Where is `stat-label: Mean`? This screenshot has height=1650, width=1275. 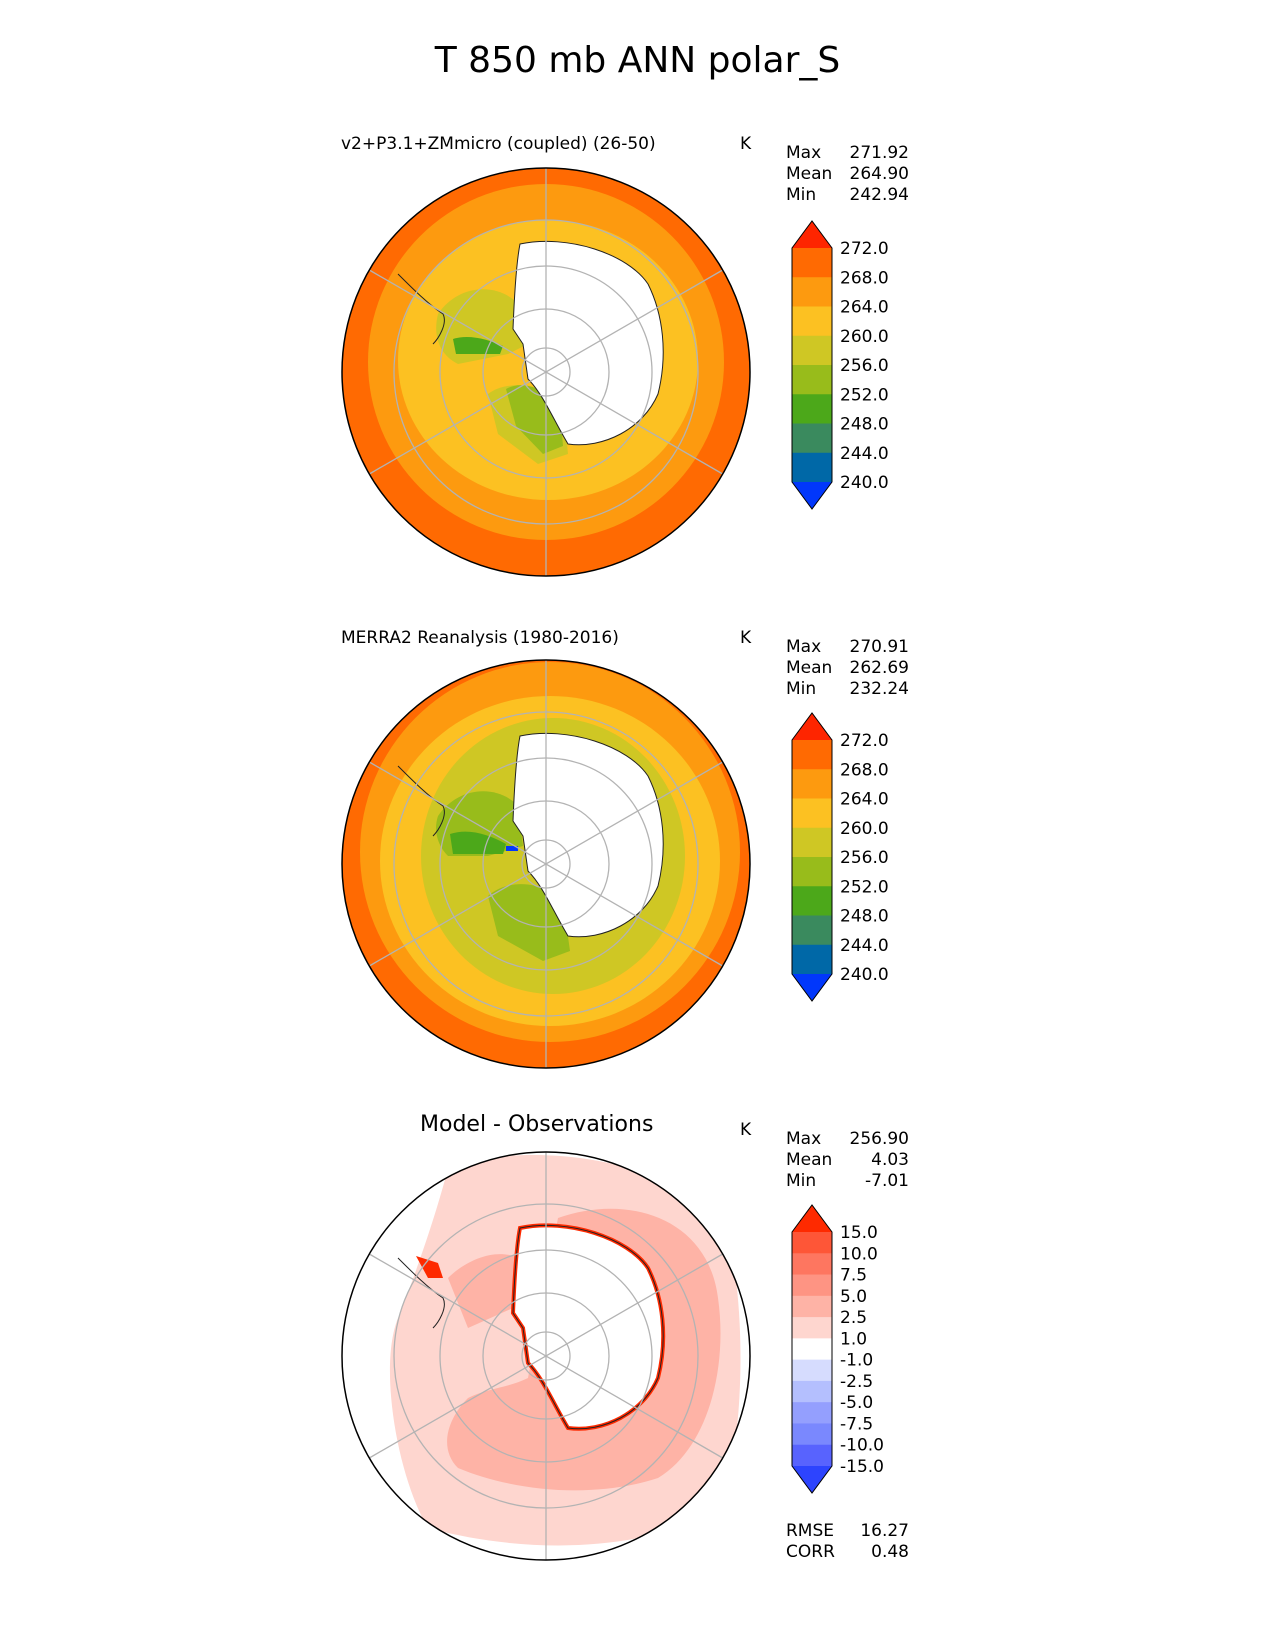 stat-label: Mean is located at coordinates (809, 1160).